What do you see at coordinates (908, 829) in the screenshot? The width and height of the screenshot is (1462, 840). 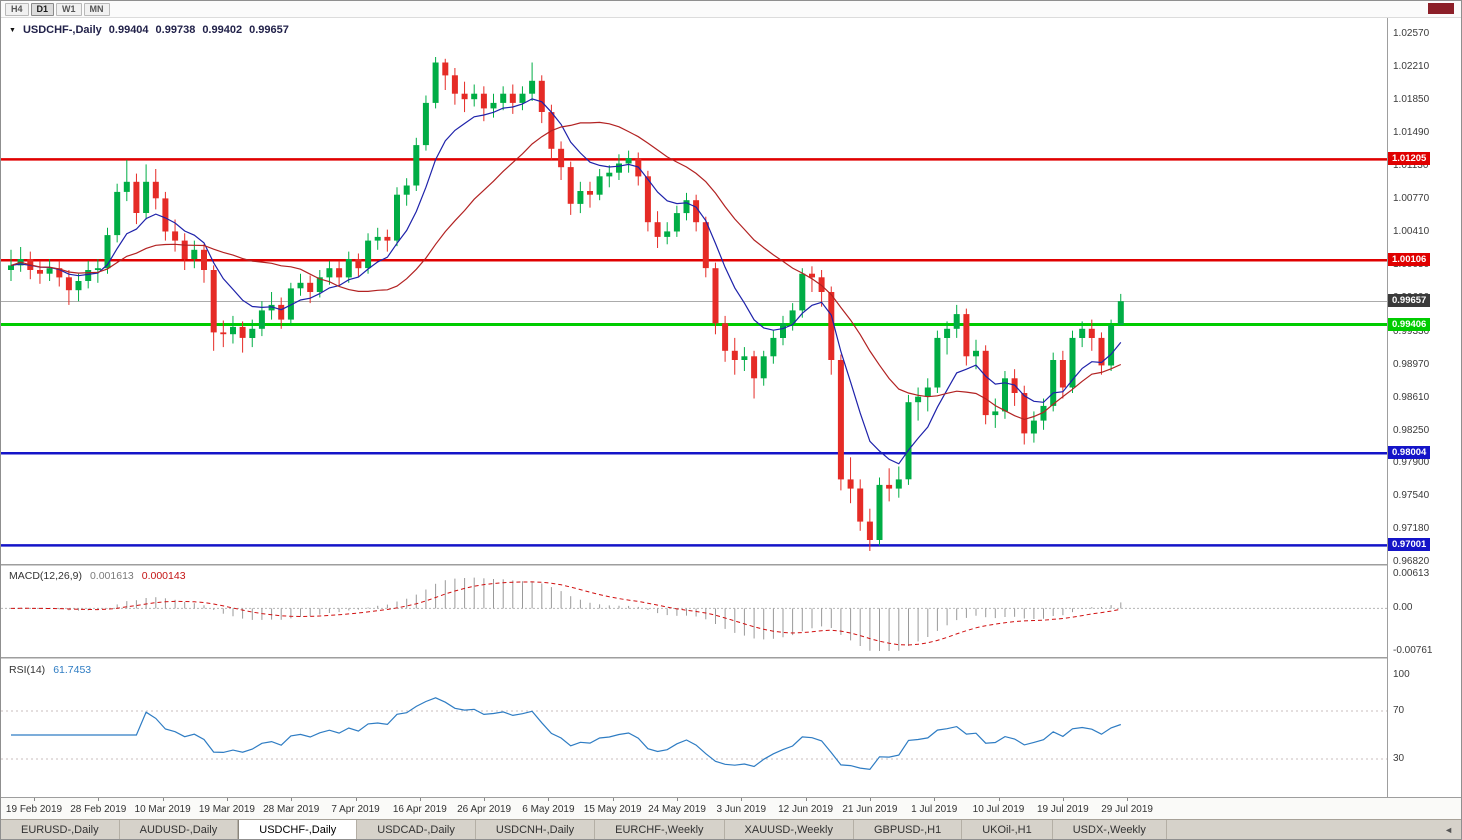 I see `chart-tab-gbpusd-h1: GBPUSD-,H1` at bounding box center [908, 829].